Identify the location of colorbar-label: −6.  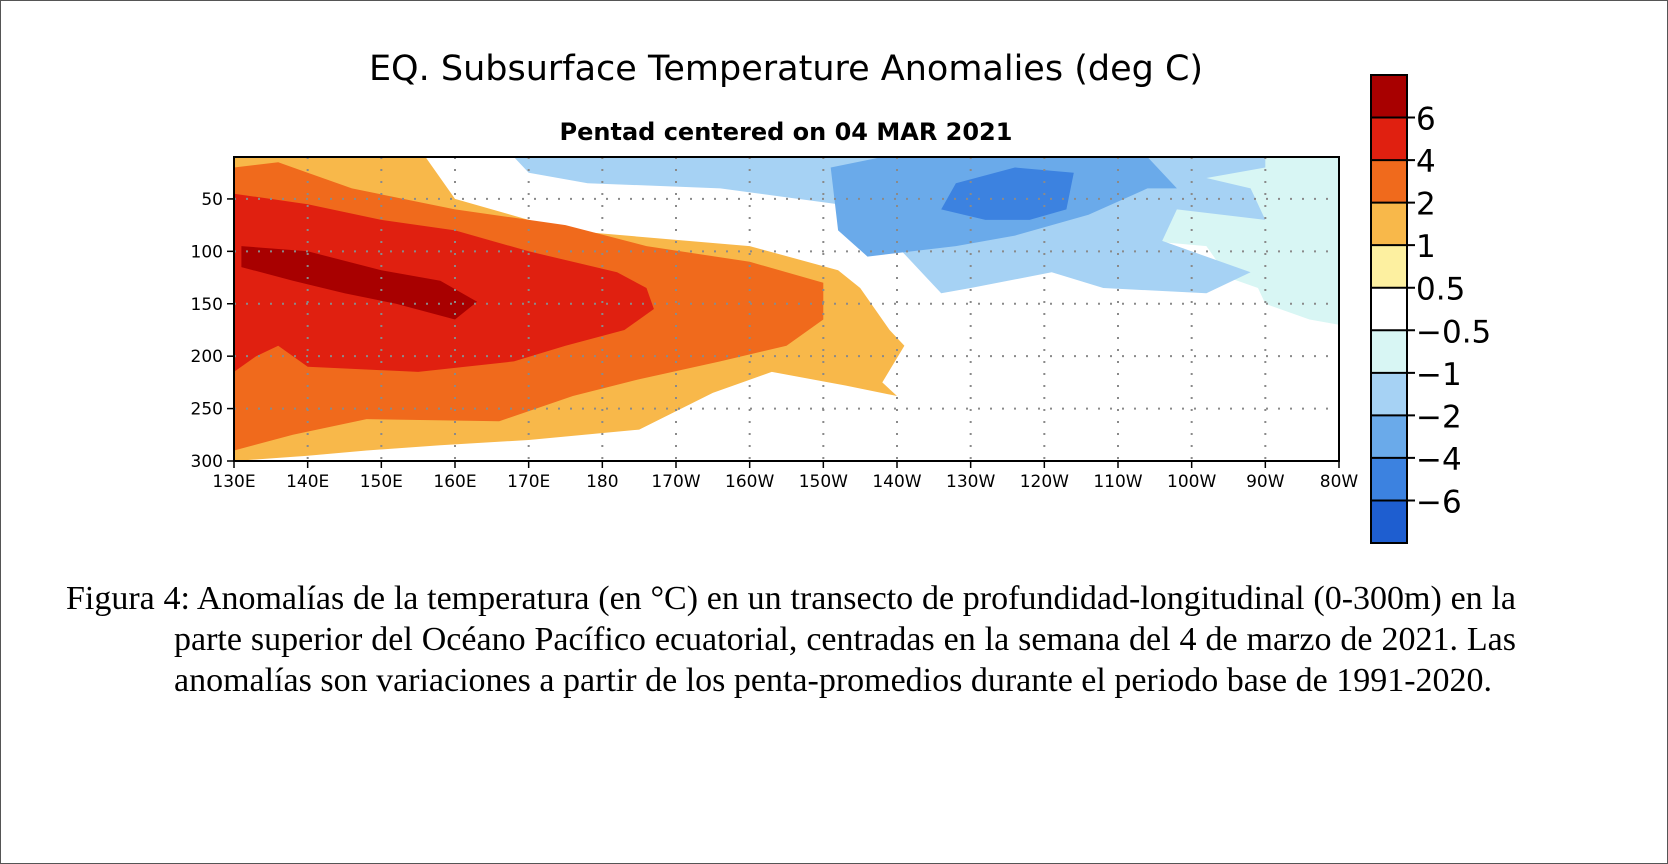
(1439, 502).